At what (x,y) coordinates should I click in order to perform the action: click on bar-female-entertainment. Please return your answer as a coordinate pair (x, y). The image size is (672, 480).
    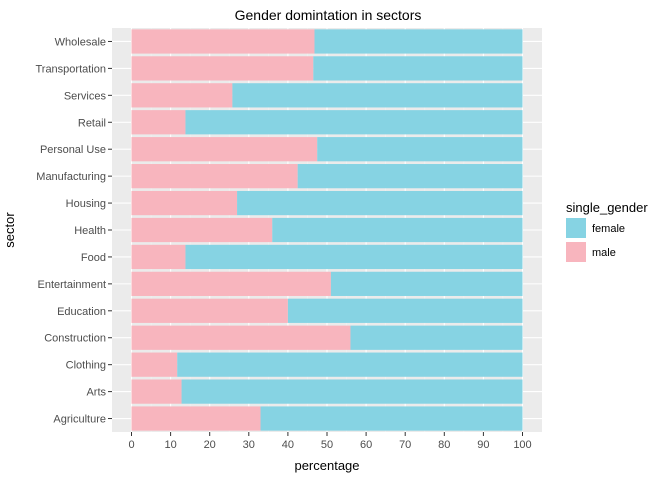
    Looking at the image, I should click on (426, 283).